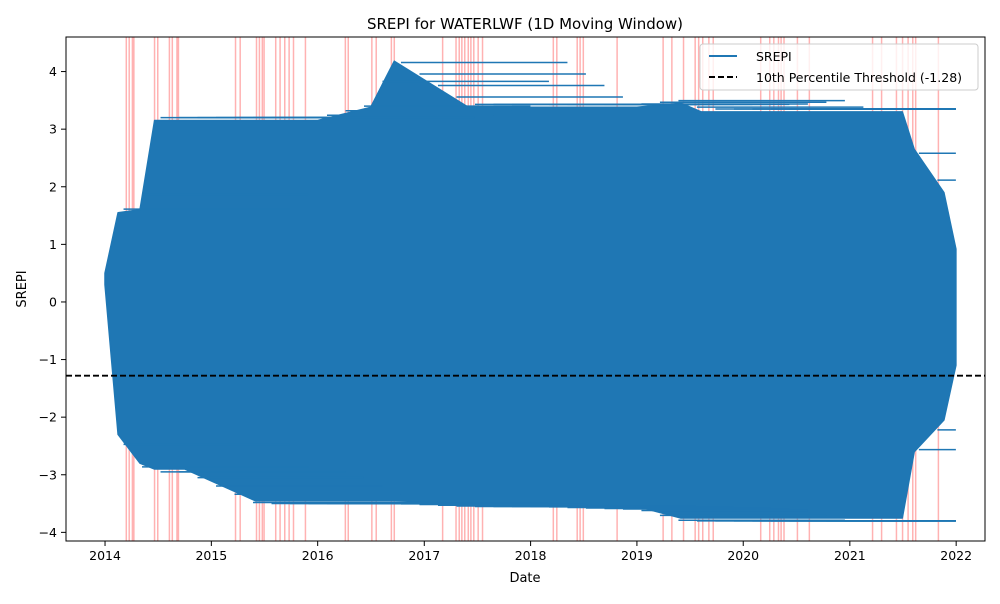 This screenshot has height=604, width=1000. What do you see at coordinates (53, 186) in the screenshot?
I see `y-tick-label: 2` at bounding box center [53, 186].